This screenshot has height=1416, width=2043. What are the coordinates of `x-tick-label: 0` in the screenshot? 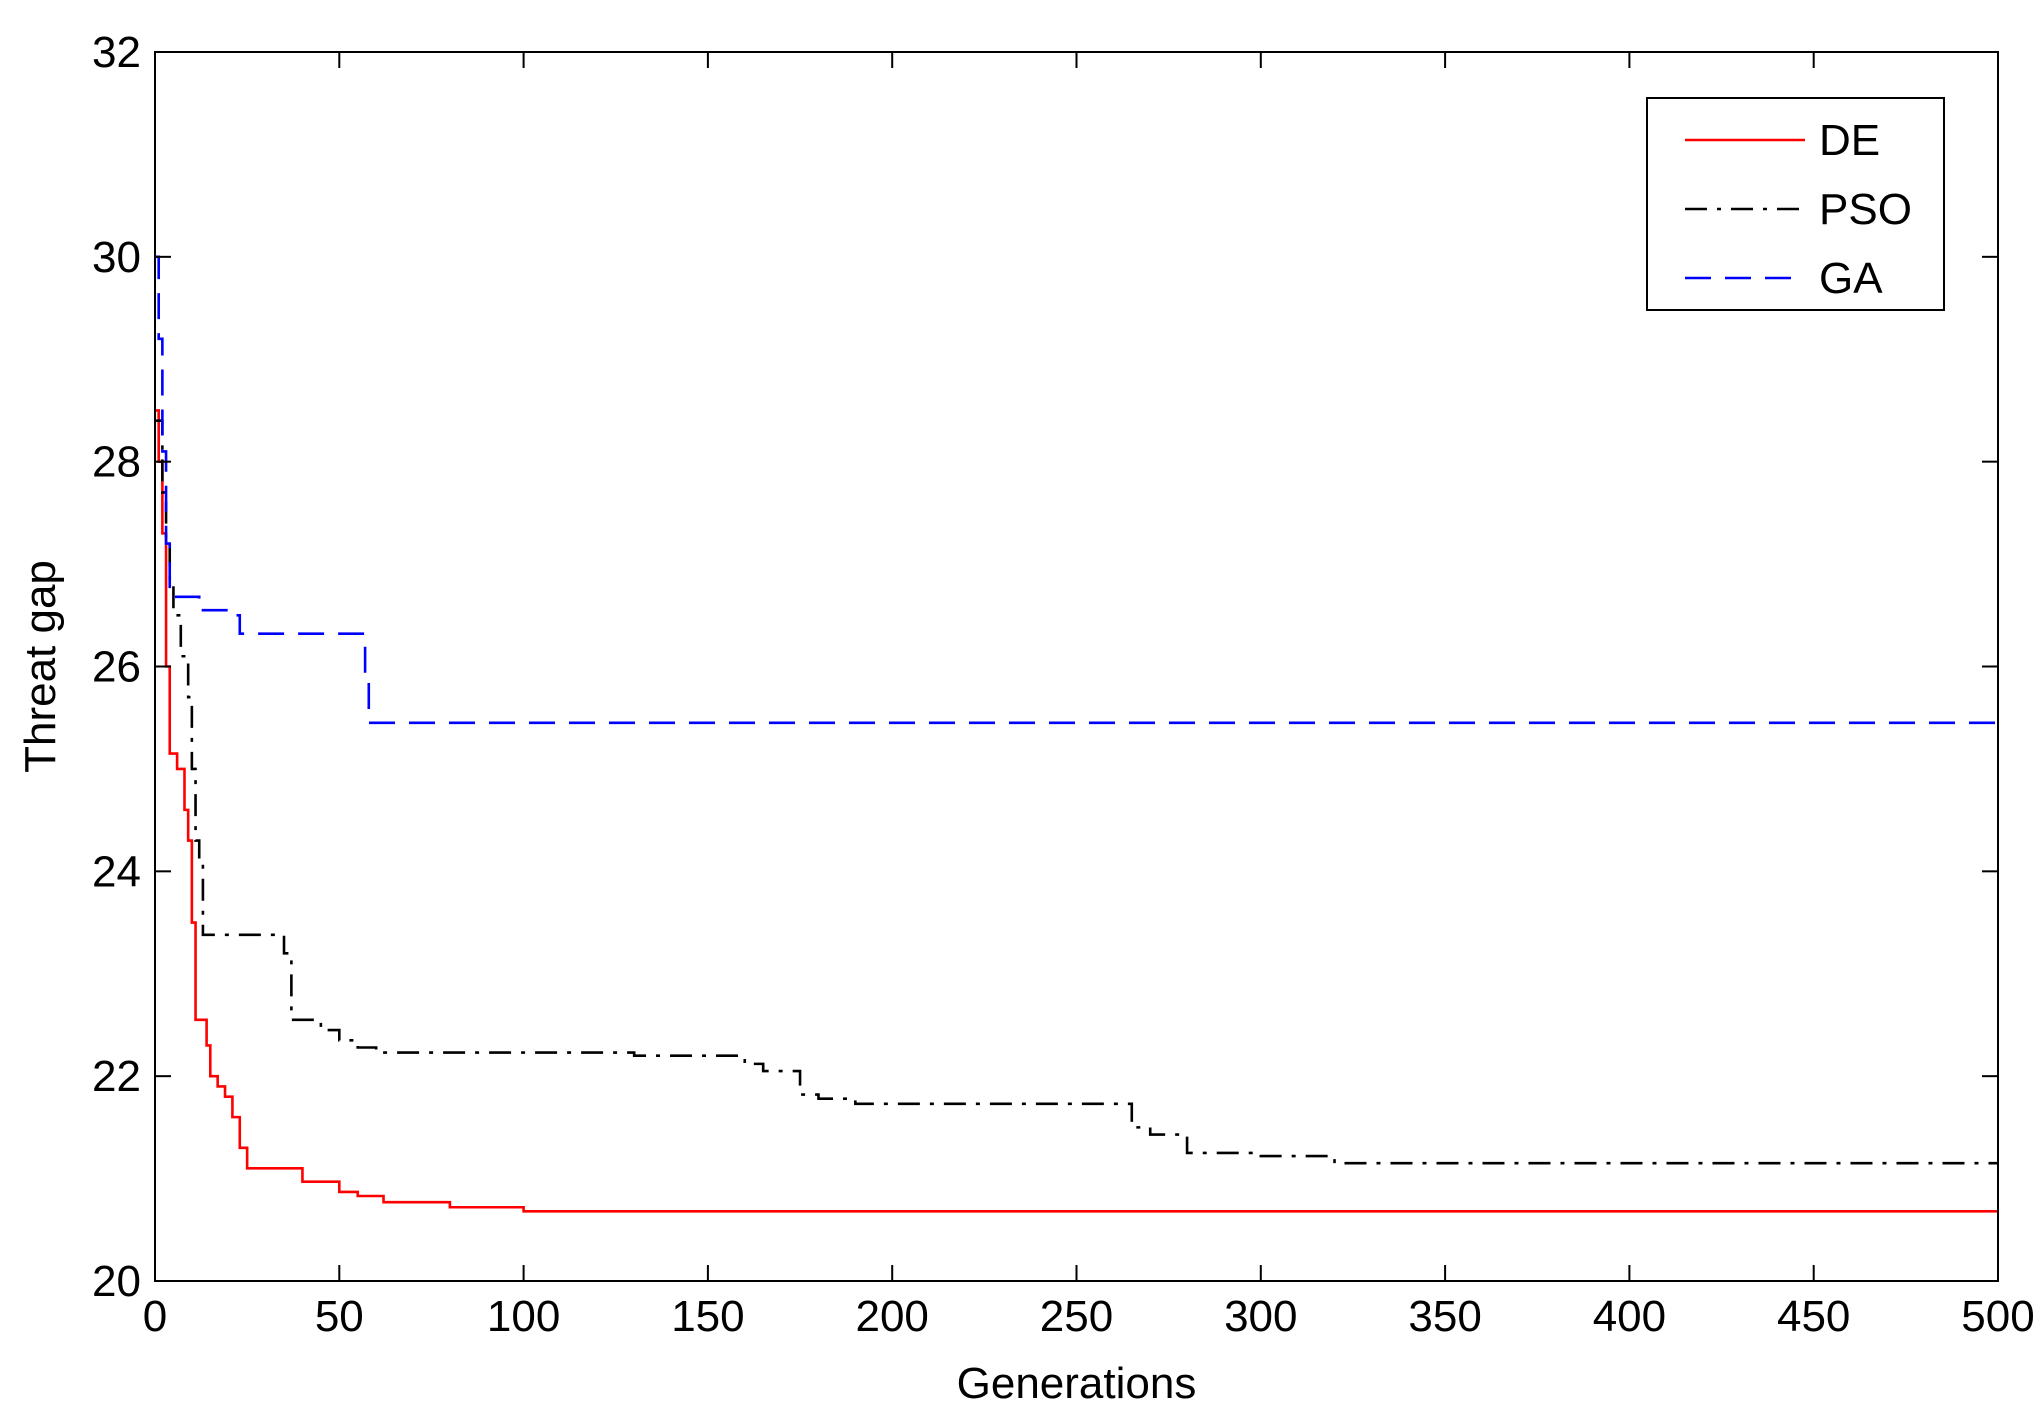 It's located at (155, 1316).